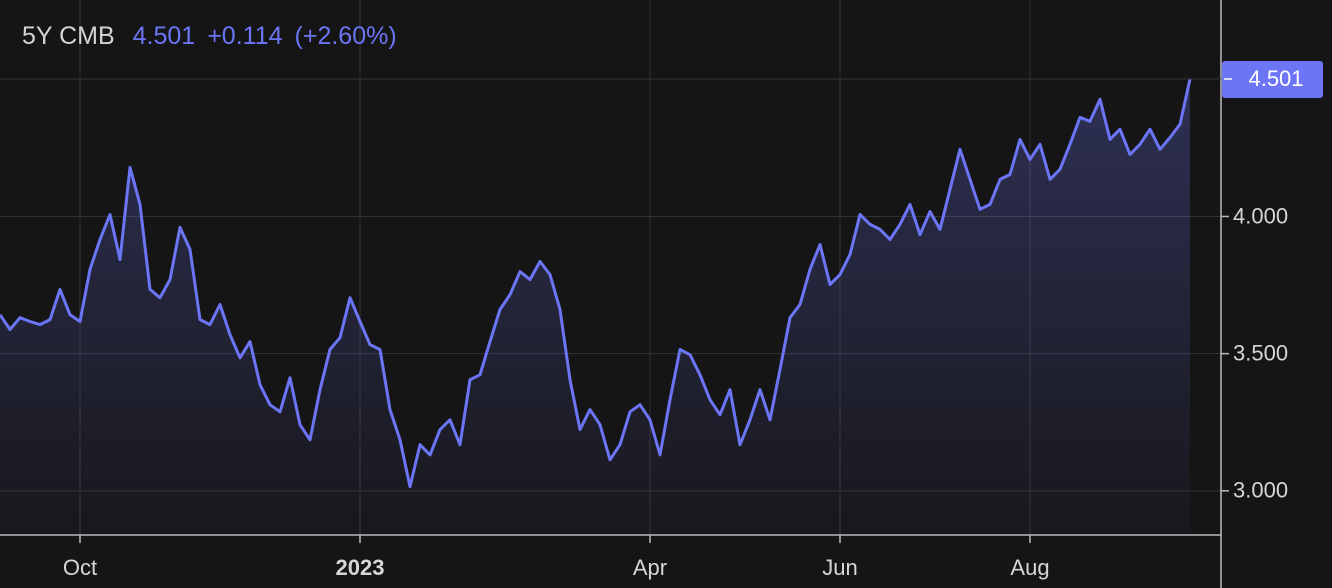 Image resolution: width=1332 pixels, height=588 pixels. Describe the element at coordinates (164, 36) in the screenshot. I see `price: 4.501` at that location.